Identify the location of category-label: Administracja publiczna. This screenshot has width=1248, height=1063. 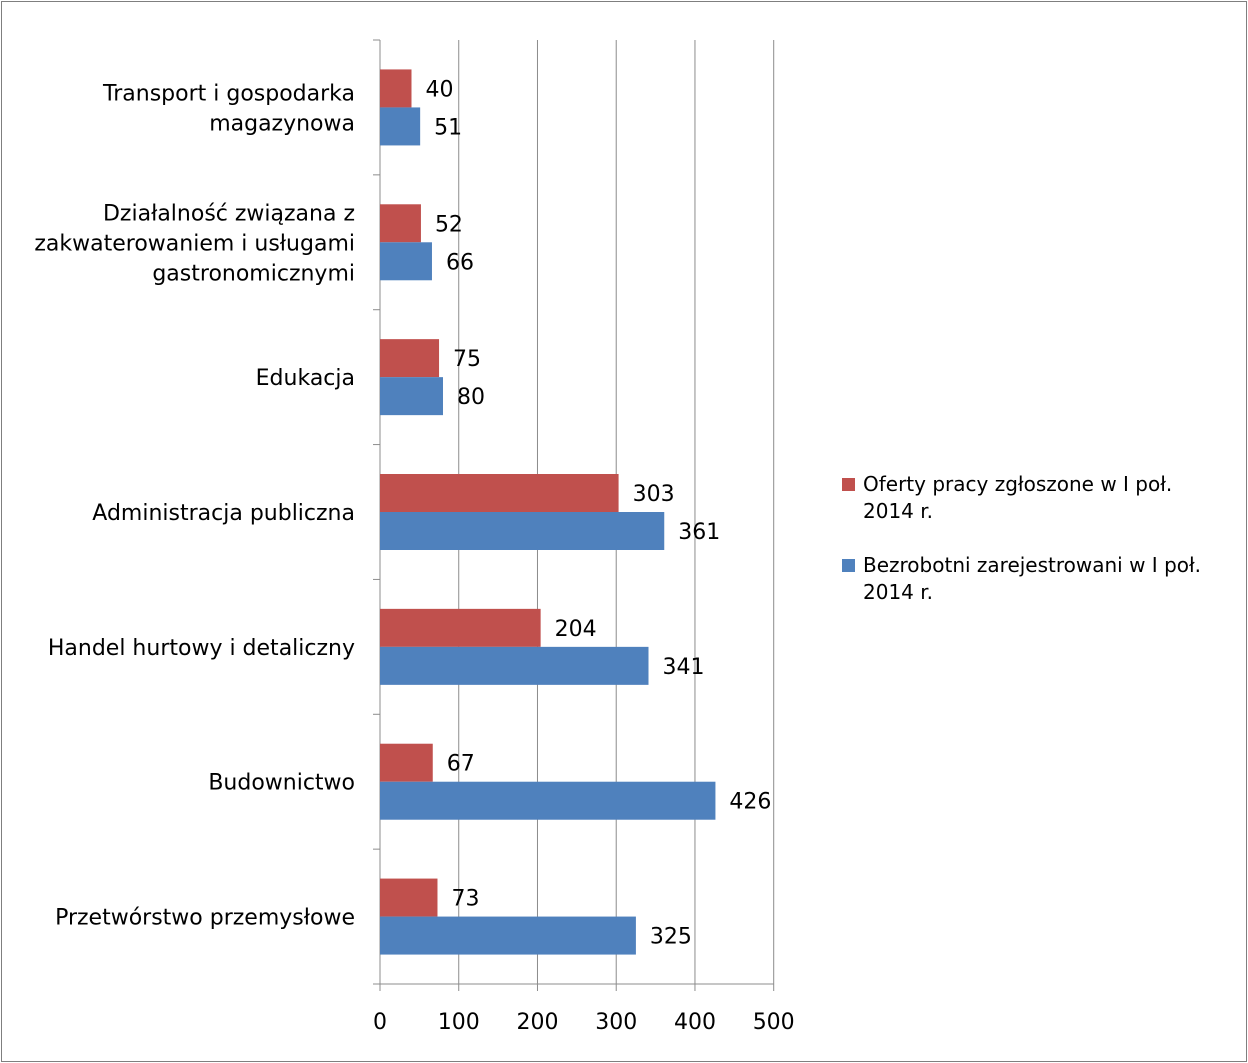
(223, 513).